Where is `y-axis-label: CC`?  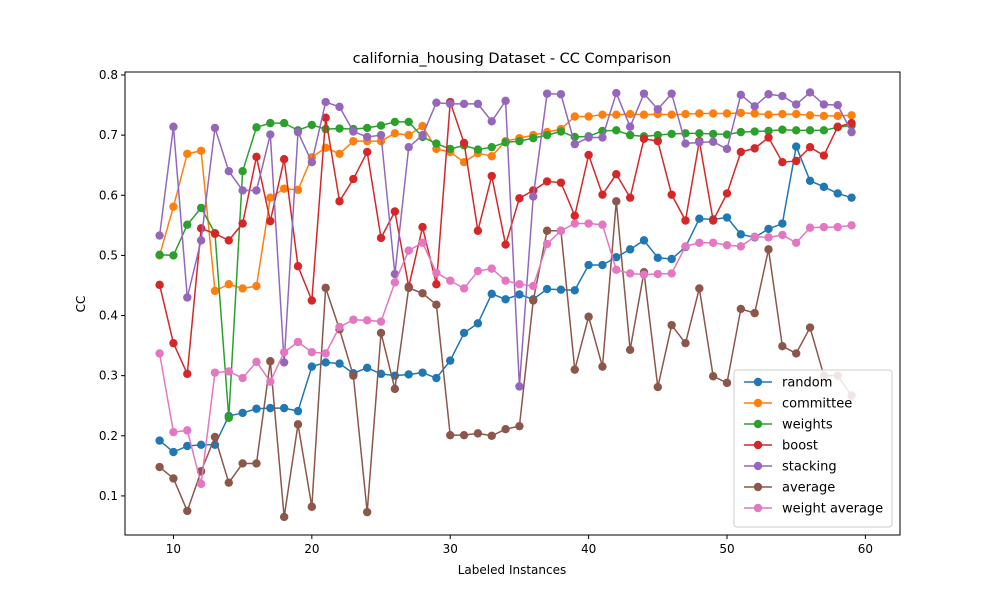
y-axis-label: CC is located at coordinates (81, 304).